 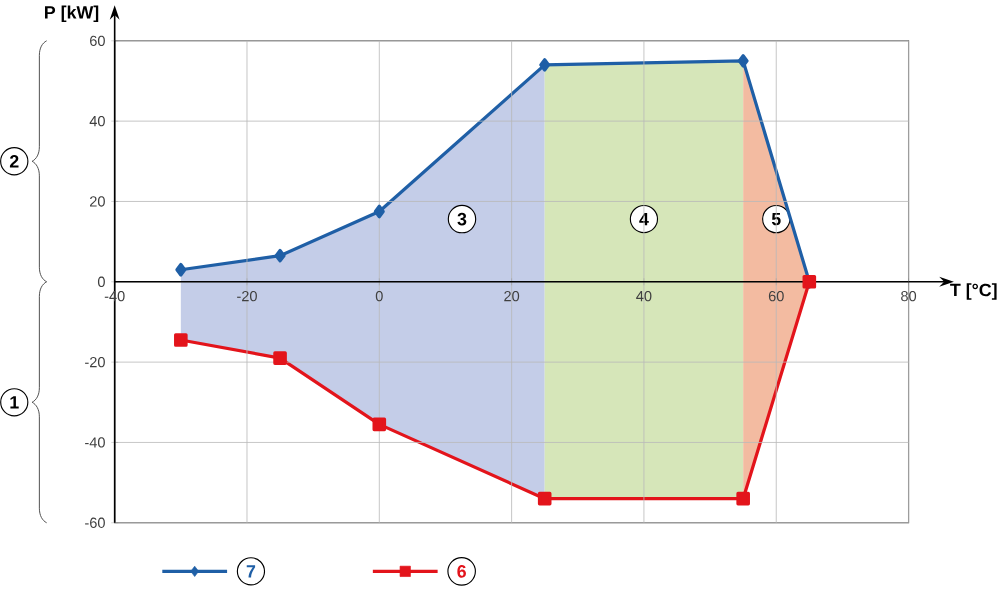 I want to click on x-tick-label: 80, so click(x=909, y=296).